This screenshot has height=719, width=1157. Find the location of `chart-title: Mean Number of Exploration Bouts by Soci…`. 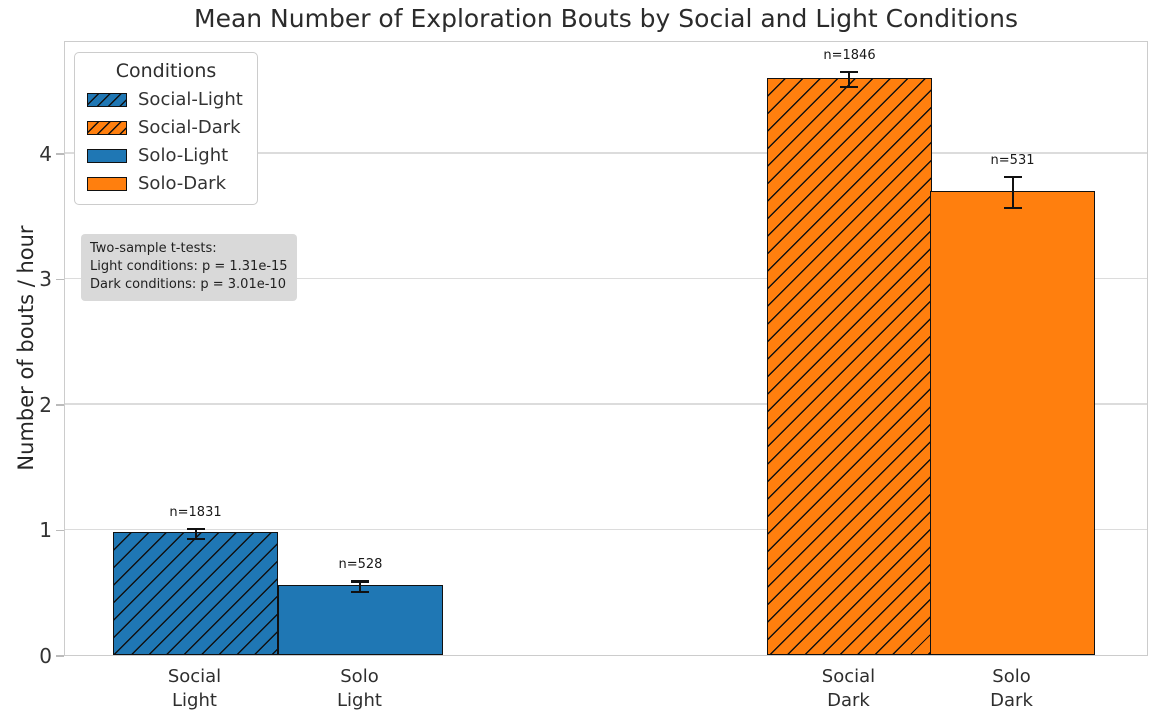

chart-title: Mean Number of Exploration Bouts by Soci… is located at coordinates (606, 18).